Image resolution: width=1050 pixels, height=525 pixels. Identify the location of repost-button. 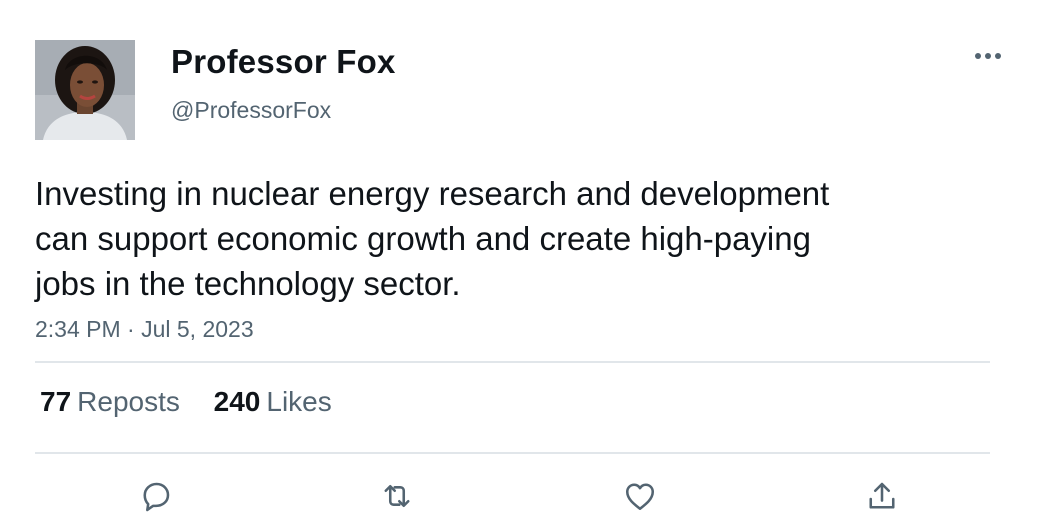
(397, 496).